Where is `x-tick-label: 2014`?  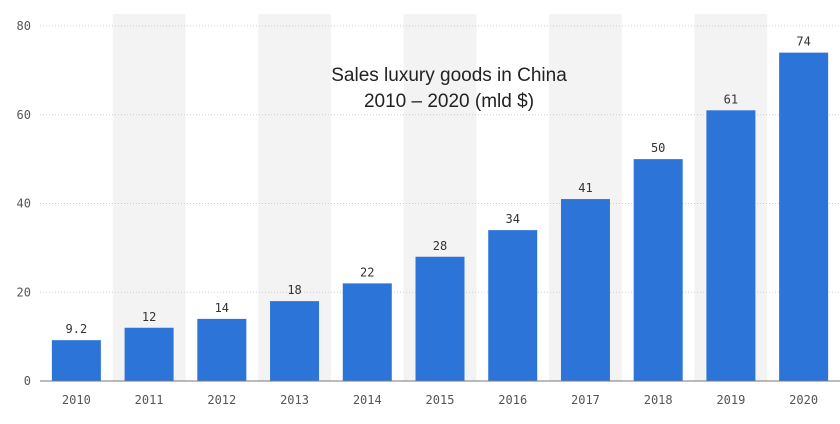 x-tick-label: 2014 is located at coordinates (367, 400).